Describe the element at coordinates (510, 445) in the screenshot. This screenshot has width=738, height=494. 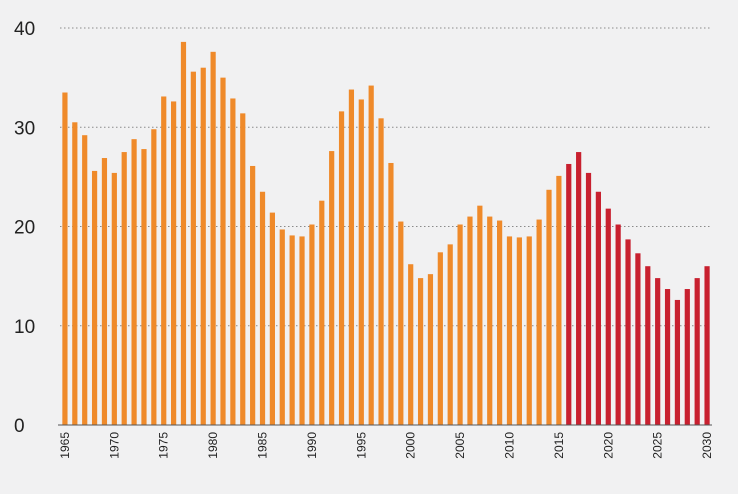
I see `x-tick-label: 2010` at that location.